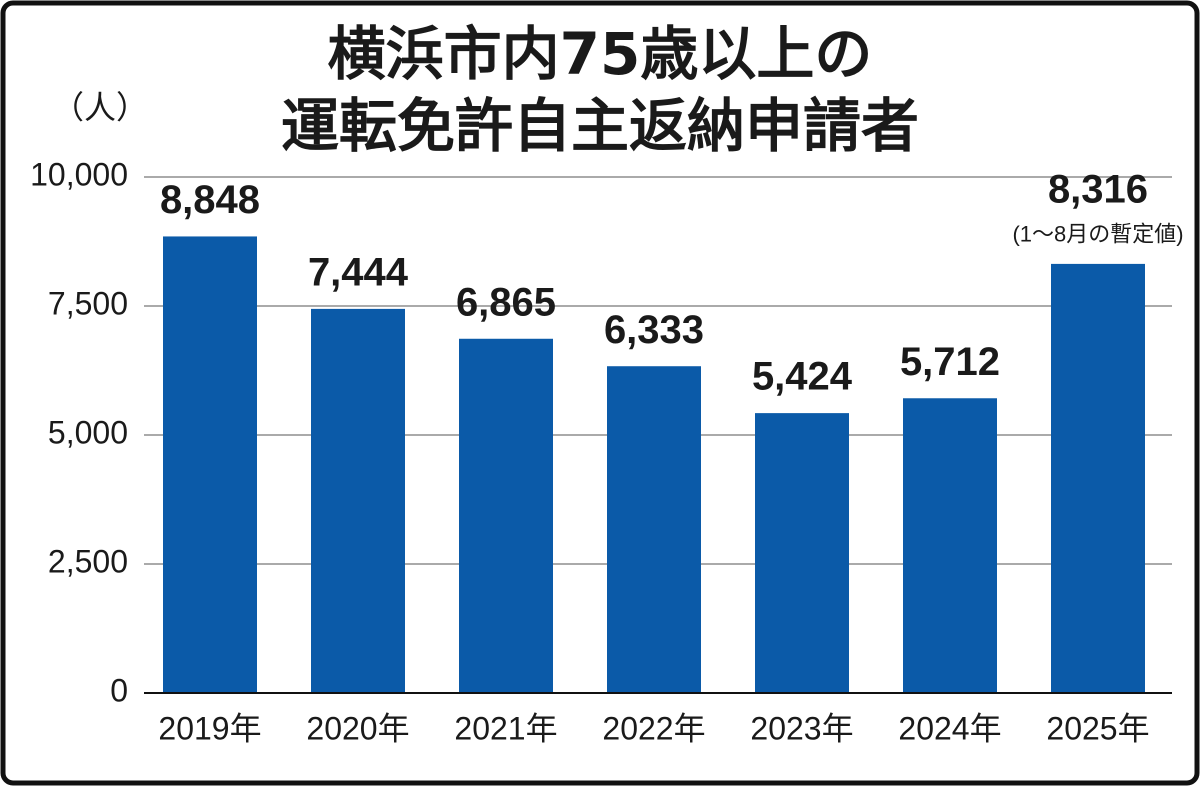  Describe the element at coordinates (600, 126) in the screenshot. I see `chart-title: 運転免許自主返納申請者` at that location.